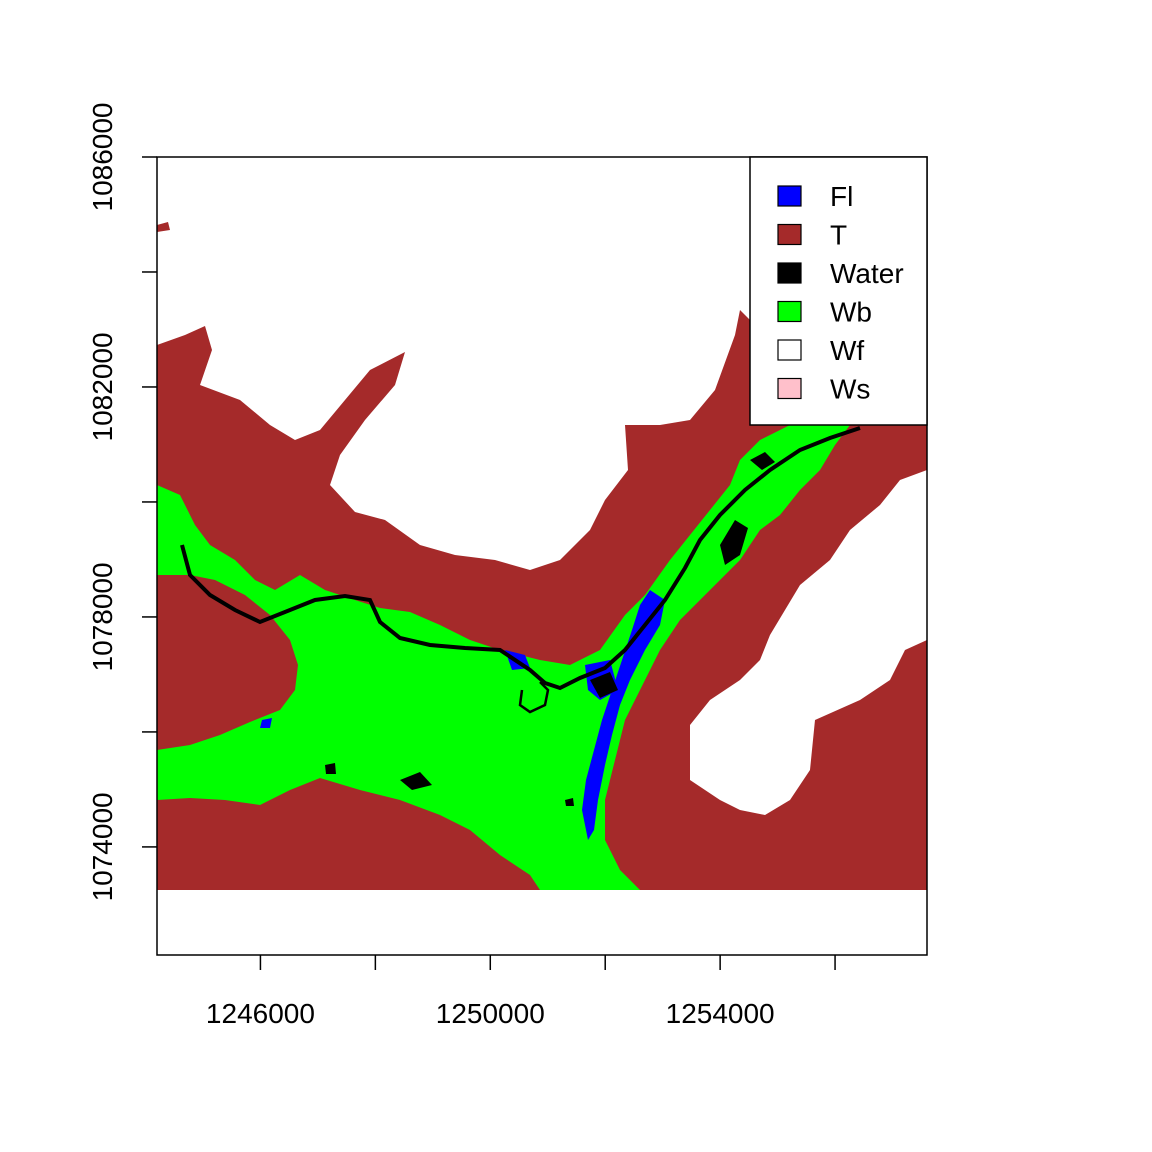 The height and width of the screenshot is (1152, 1152). Describe the element at coordinates (260, 1013) in the screenshot. I see `x-tick-label: 1246000` at that location.